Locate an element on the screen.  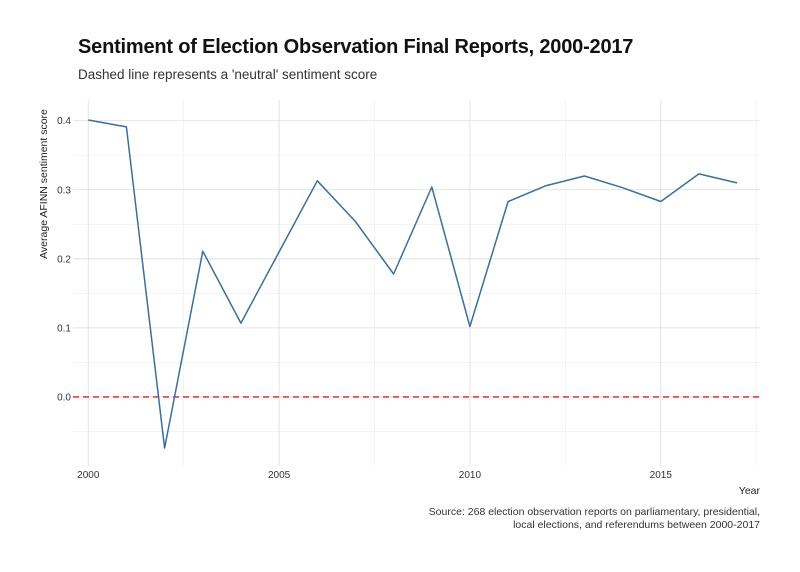
y-tick-label: 0.0 is located at coordinates (64, 397).